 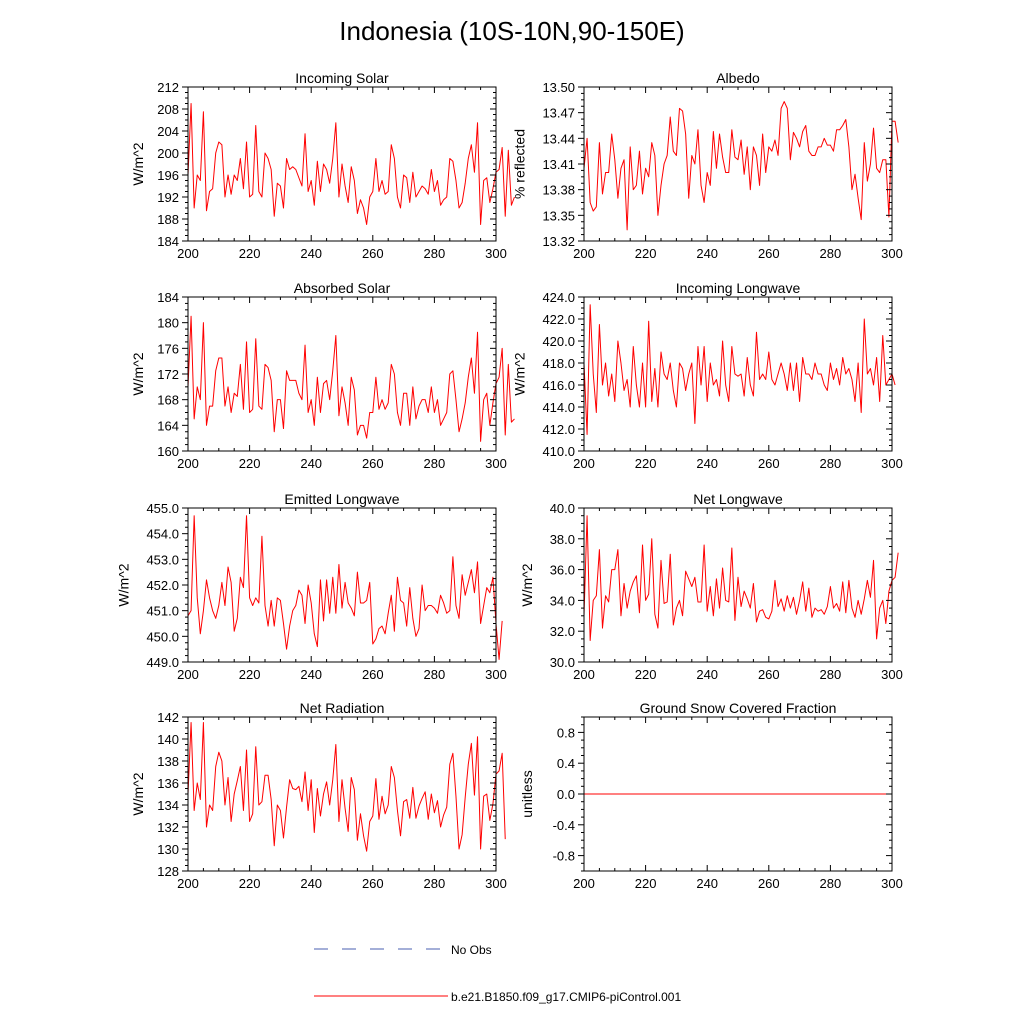 What do you see at coordinates (566, 794) in the screenshot?
I see `y-tick-label: 0.0` at bounding box center [566, 794].